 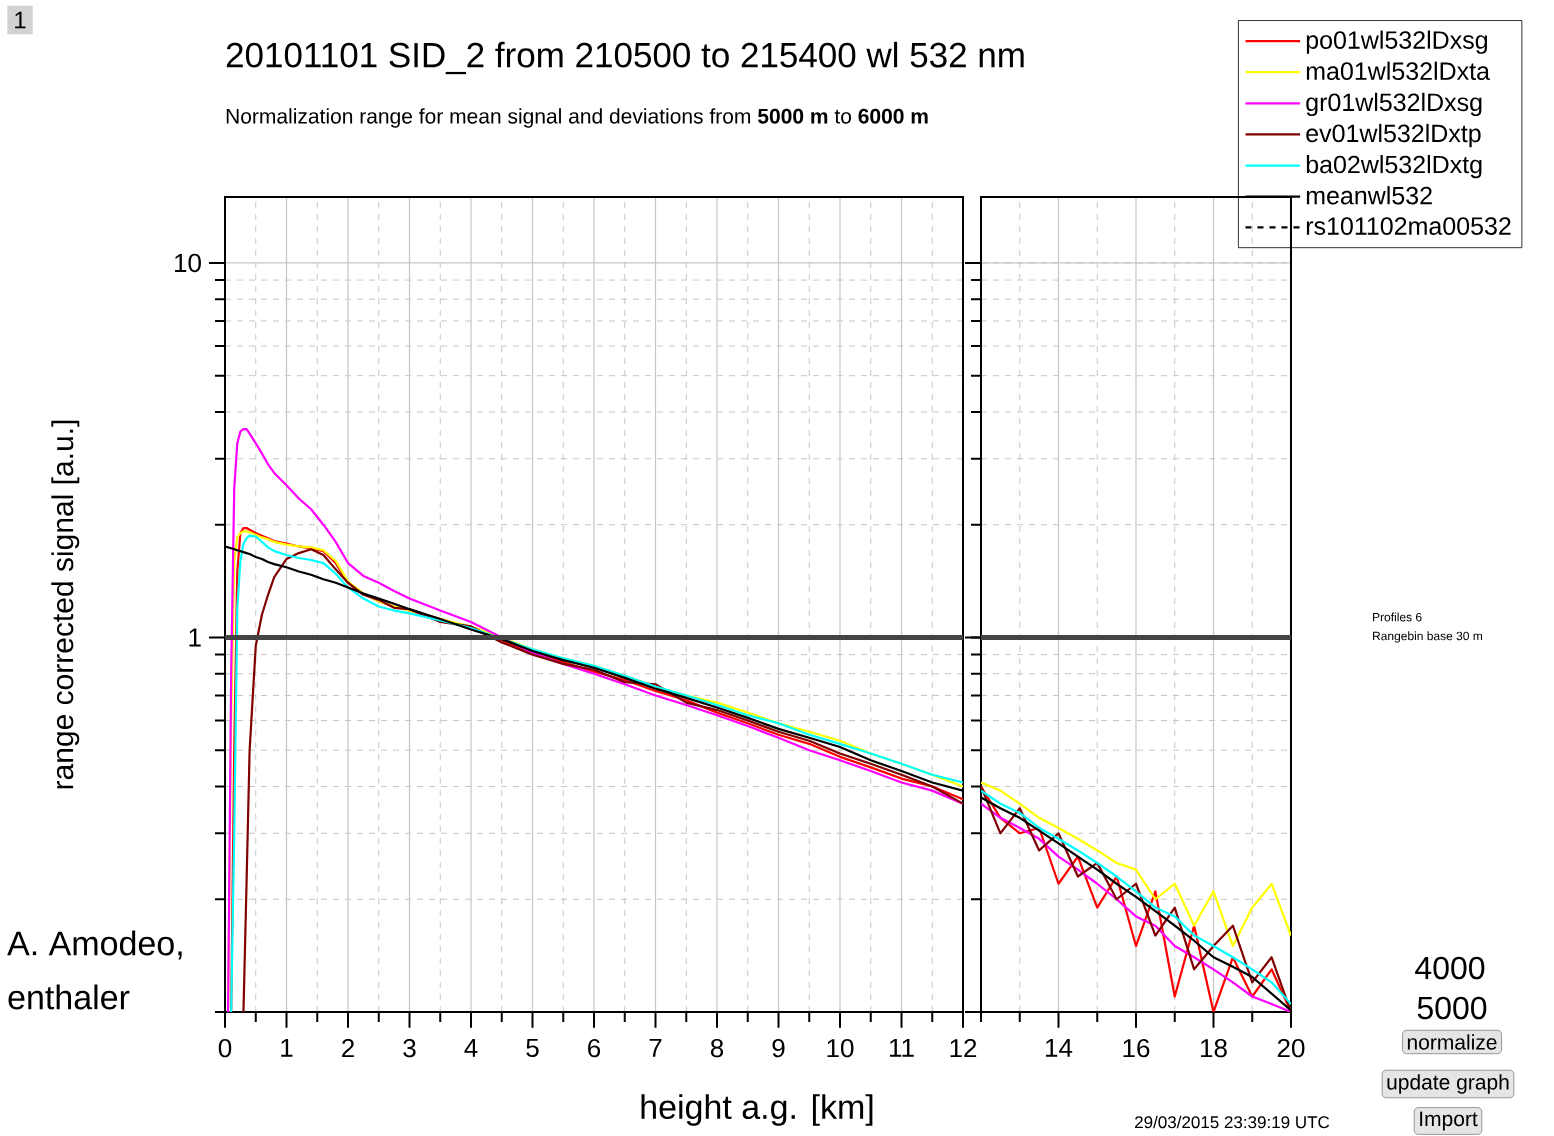 I want to click on x-tick-label: 20, so click(x=1291, y=1048).